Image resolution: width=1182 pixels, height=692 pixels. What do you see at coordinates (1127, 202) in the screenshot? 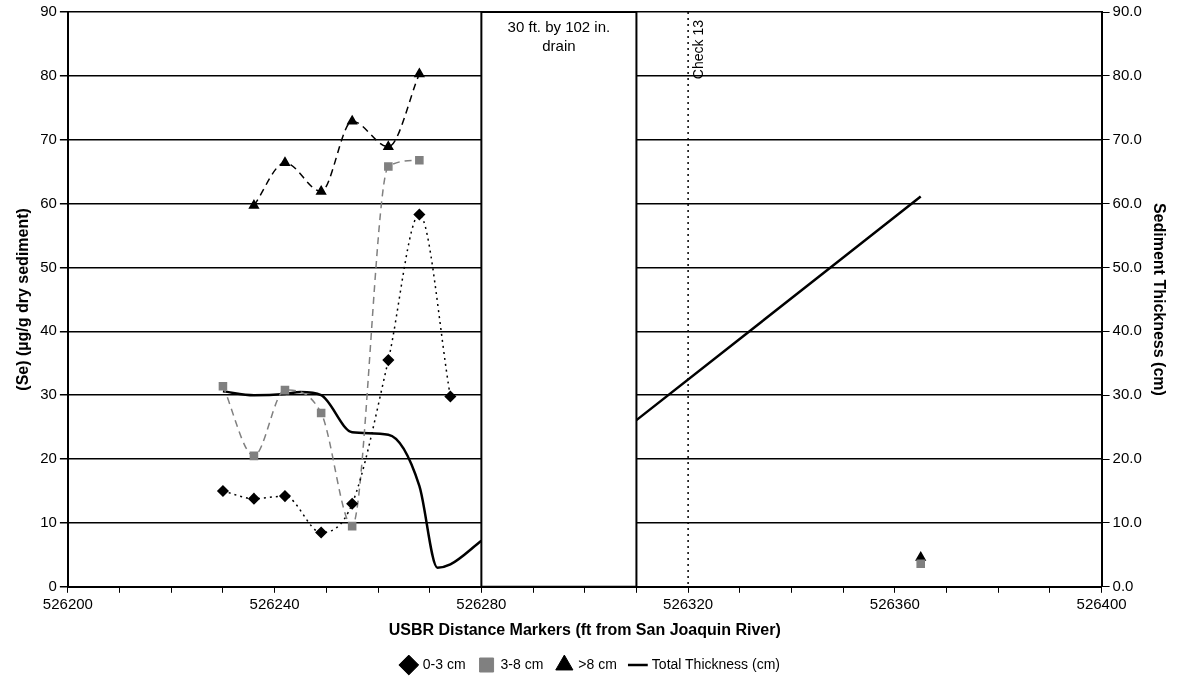
I see `y2-tick-label: 60.0` at bounding box center [1127, 202].